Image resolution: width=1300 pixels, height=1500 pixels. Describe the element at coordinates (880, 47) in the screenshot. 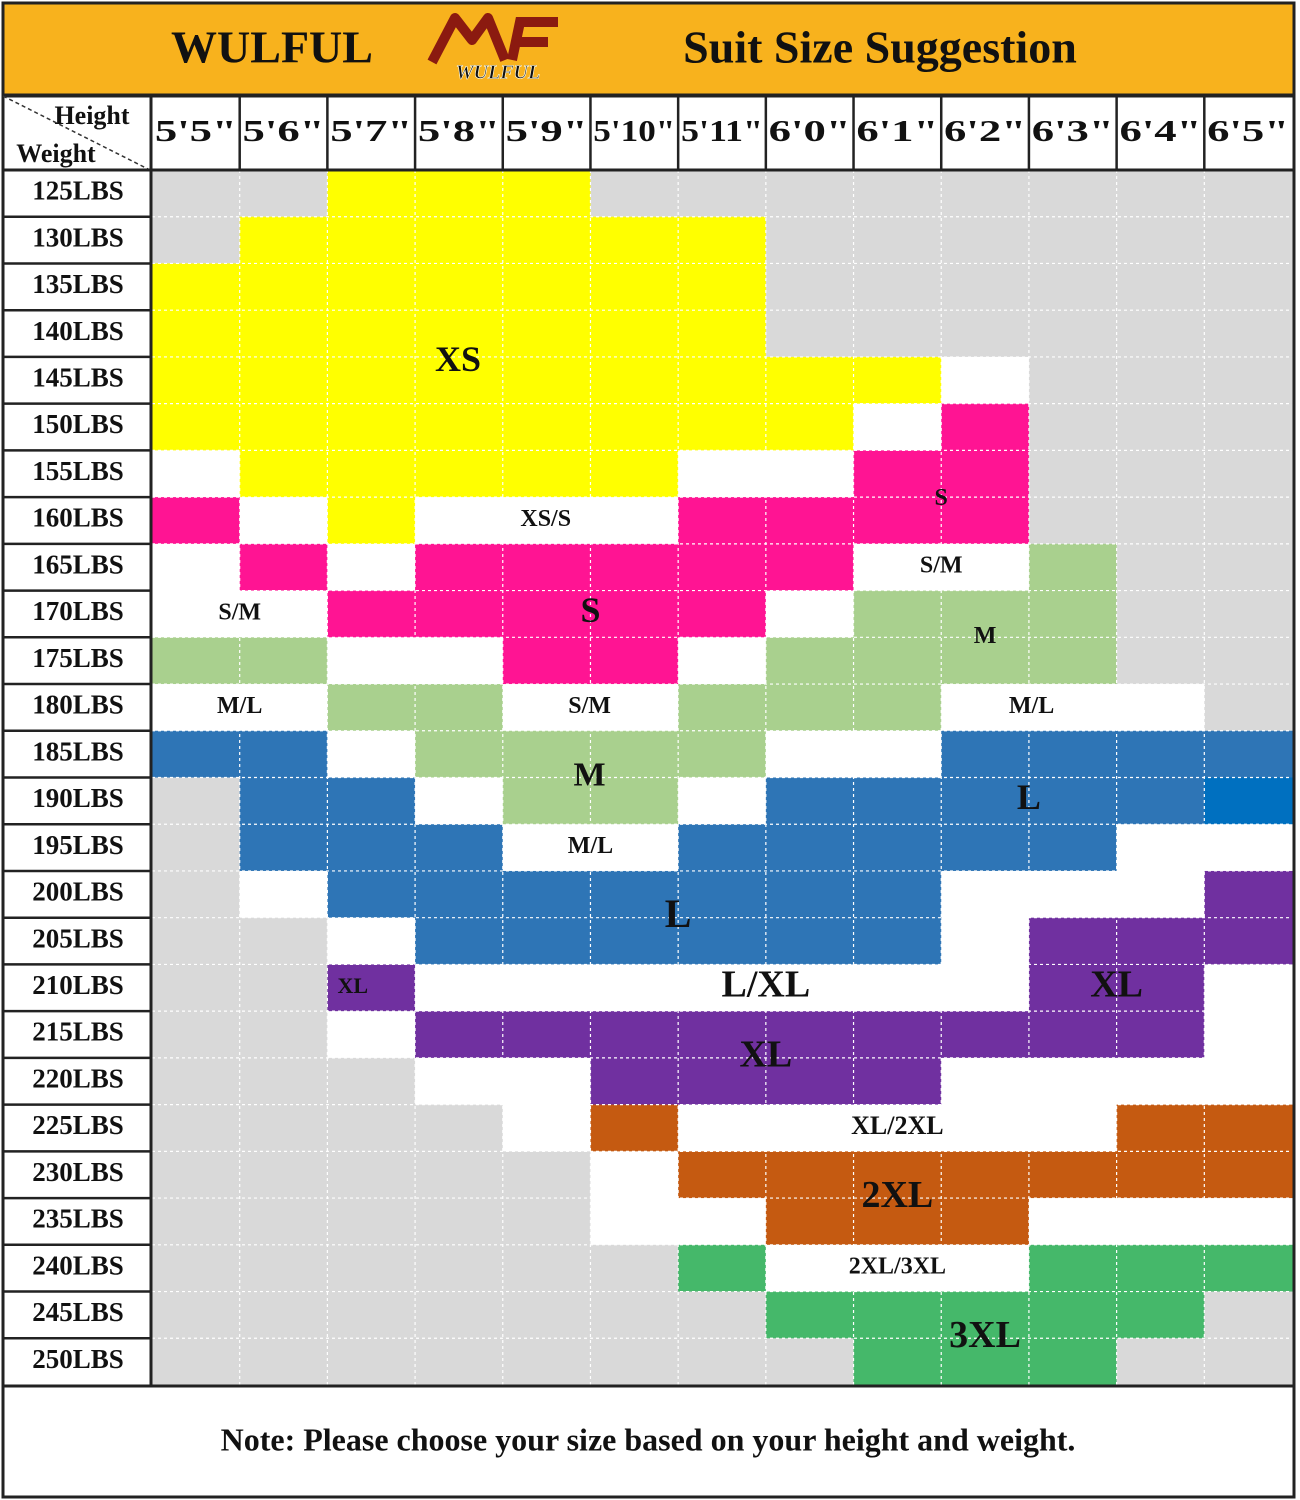

I see `title: Suit Size Suggestion` at that location.